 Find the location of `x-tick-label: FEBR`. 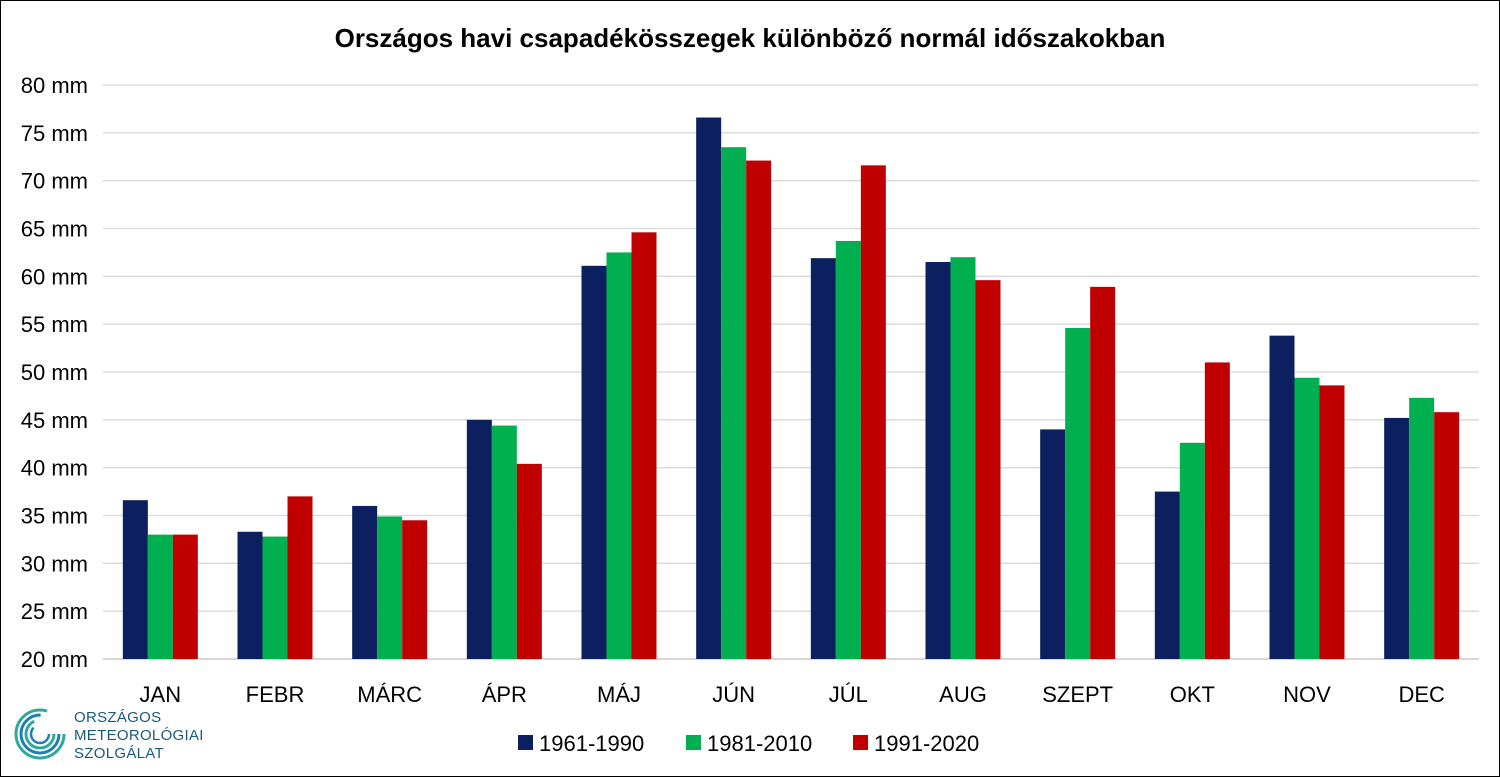

x-tick-label: FEBR is located at coordinates (275, 694).